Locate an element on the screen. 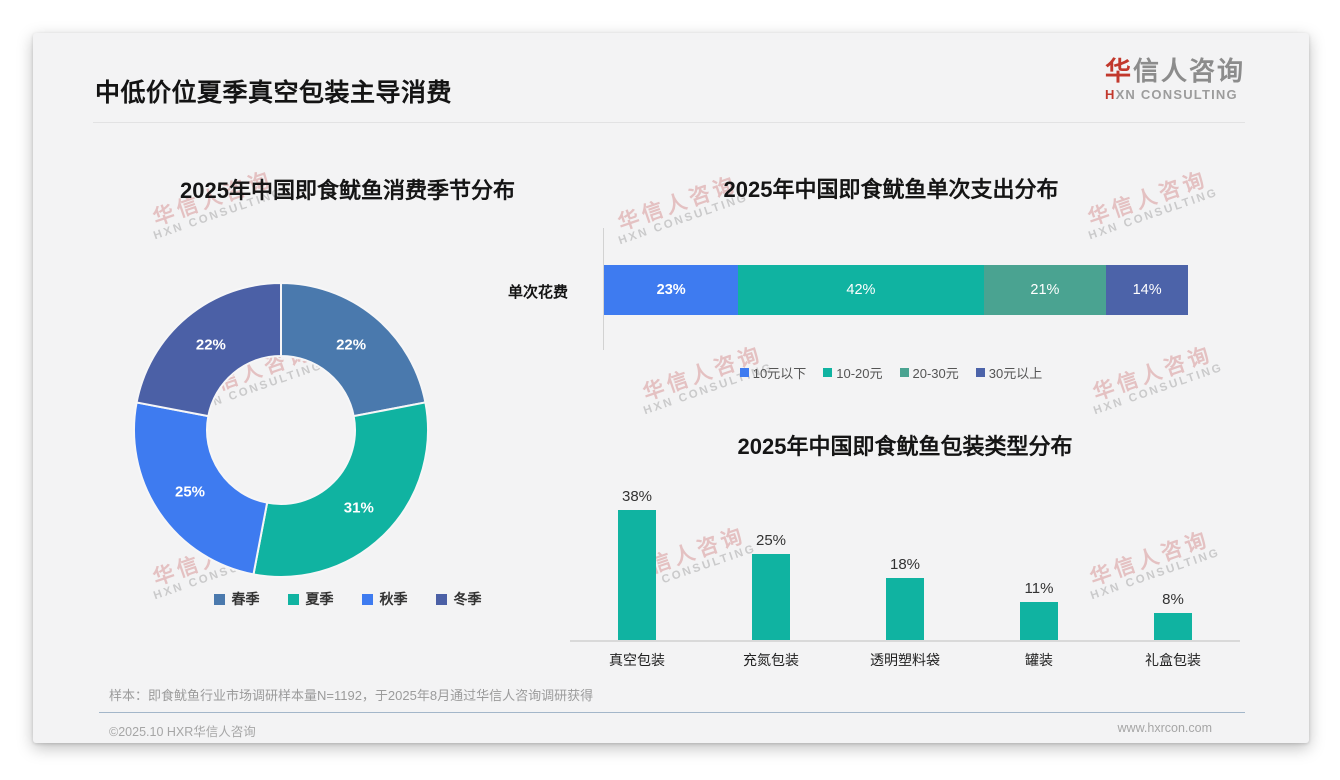 This screenshot has height=780, width=1340. stacked-segment-10元以下: 23% is located at coordinates (671, 290).